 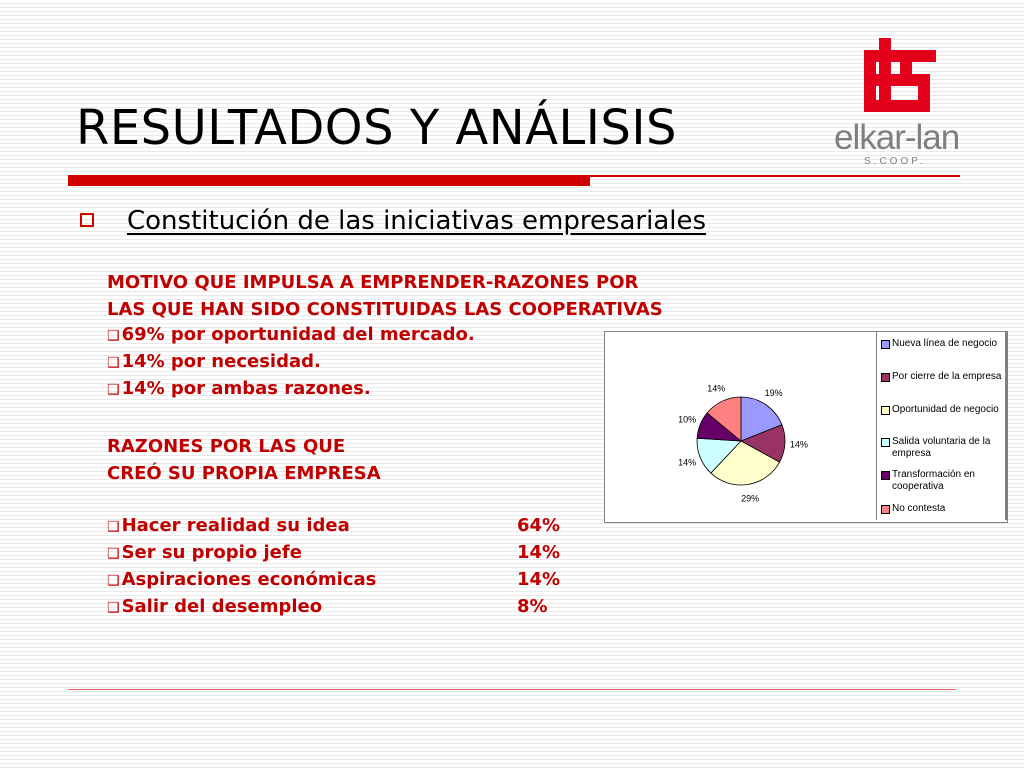 What do you see at coordinates (376, 128) in the screenshot?
I see `slide-title: RESULTADOS Y ANÁLISIS` at bounding box center [376, 128].